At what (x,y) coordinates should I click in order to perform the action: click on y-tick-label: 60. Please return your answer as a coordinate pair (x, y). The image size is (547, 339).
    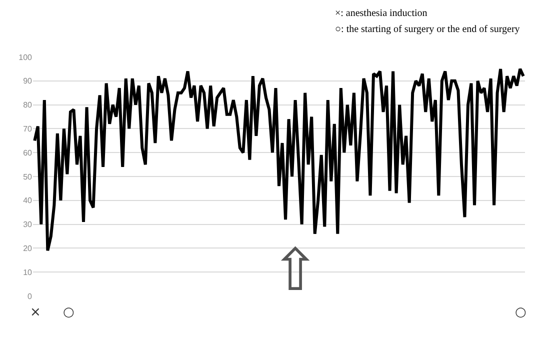
    Looking at the image, I should click on (28, 153).